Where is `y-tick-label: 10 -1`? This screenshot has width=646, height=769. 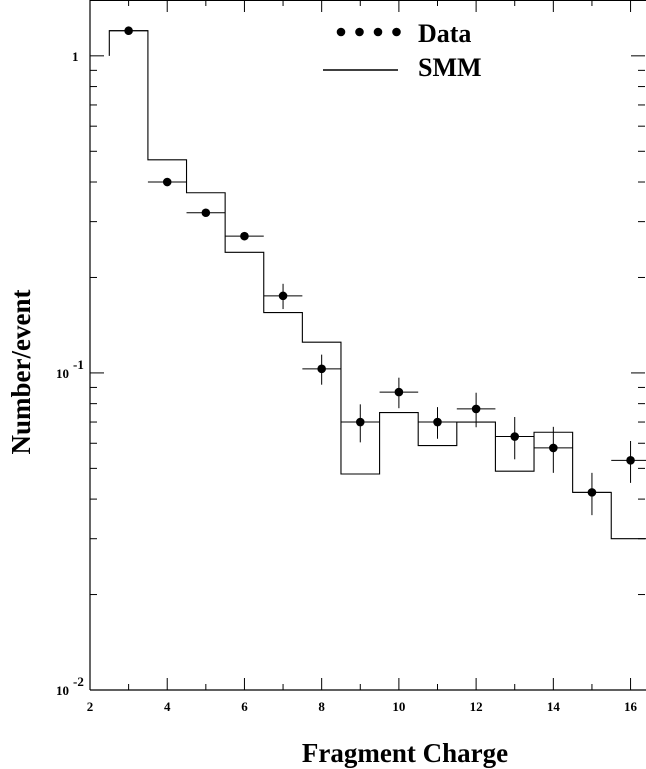 y-tick-label: 10 -1 is located at coordinates (70, 369).